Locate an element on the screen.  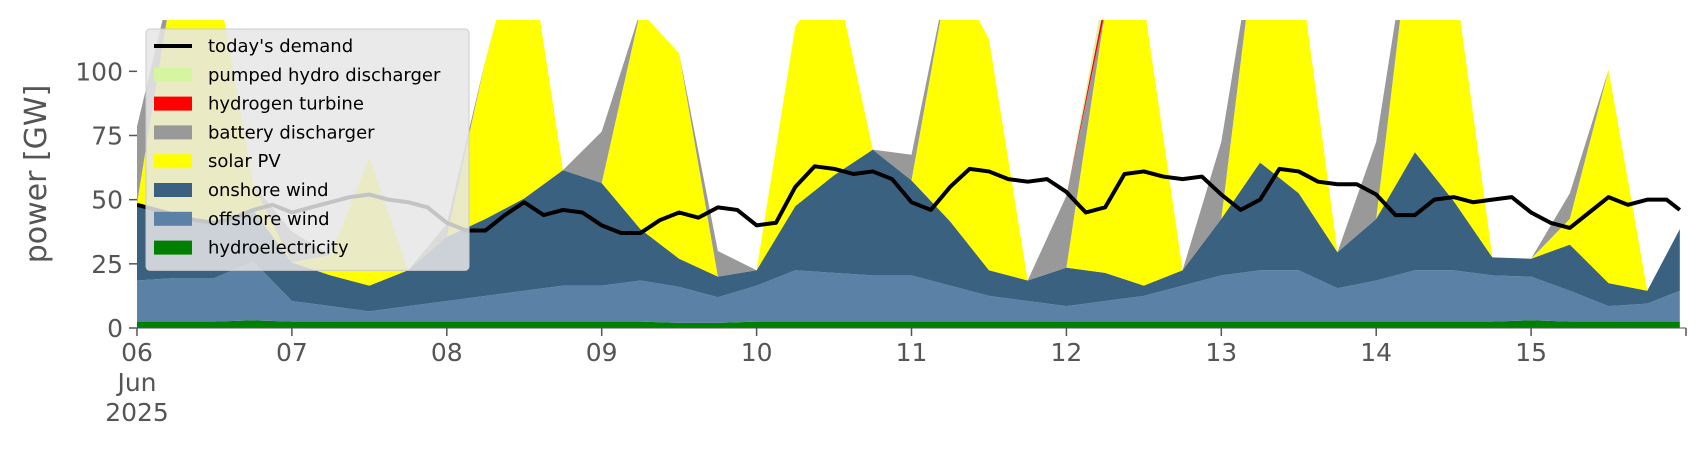
x-tick-label: 14 is located at coordinates (1376, 352).